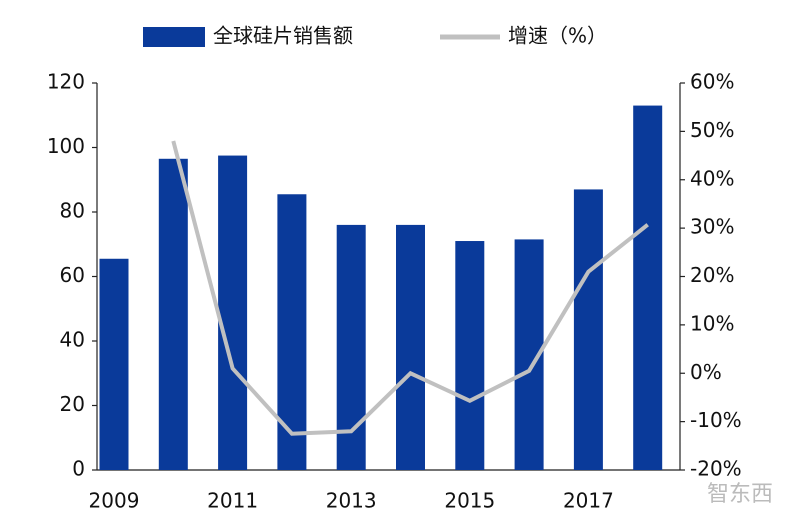 This screenshot has height=530, width=800. I want to click on legend-label: 全球硅片销售额, so click(283, 36).